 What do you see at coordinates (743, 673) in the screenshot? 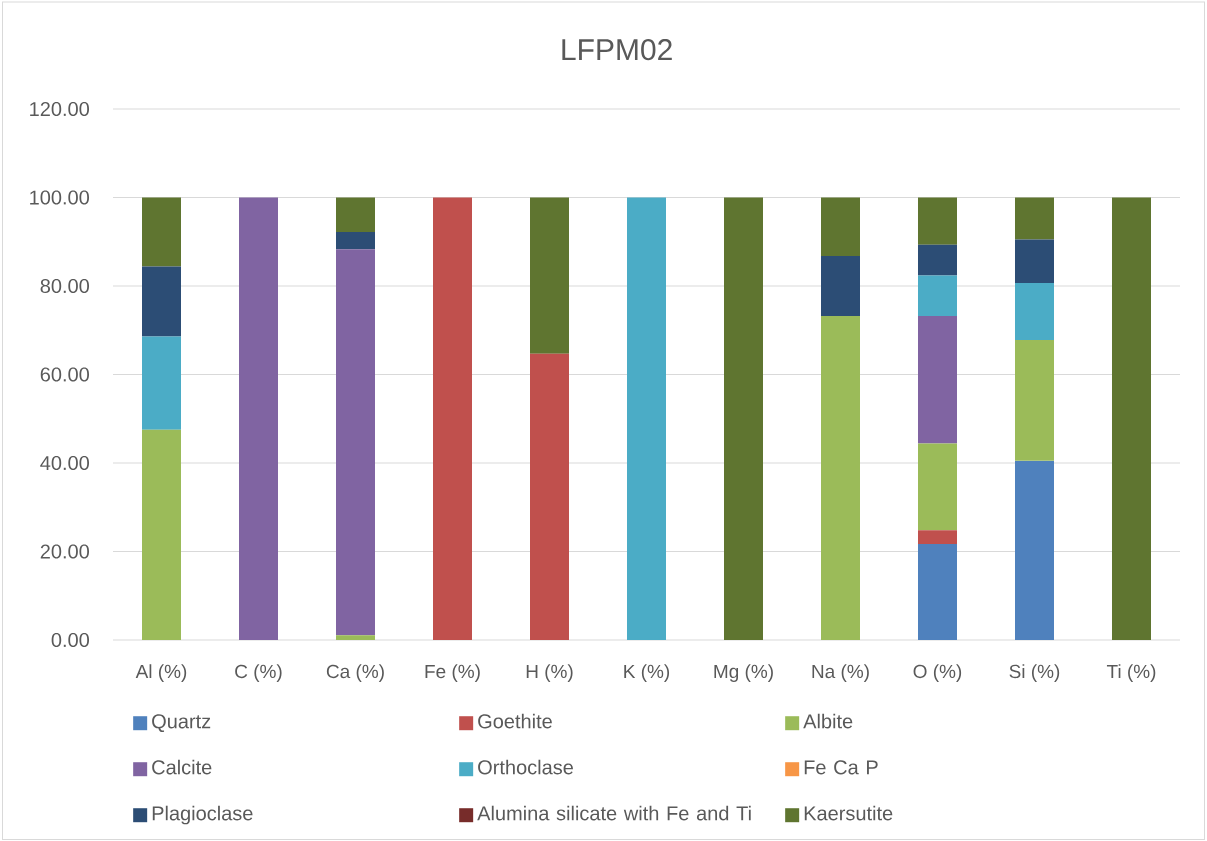
I see `x-tick-label: Mg (%)` at bounding box center [743, 673].